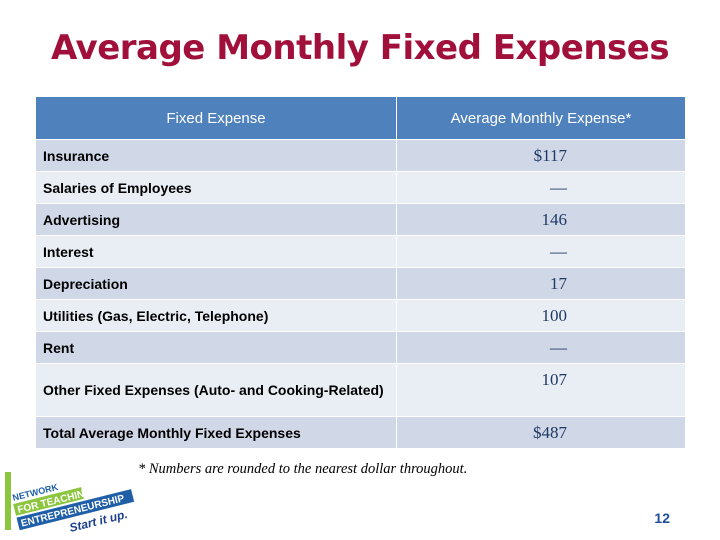  Describe the element at coordinates (216, 347) in the screenshot. I see `expense-label: Rent` at that location.